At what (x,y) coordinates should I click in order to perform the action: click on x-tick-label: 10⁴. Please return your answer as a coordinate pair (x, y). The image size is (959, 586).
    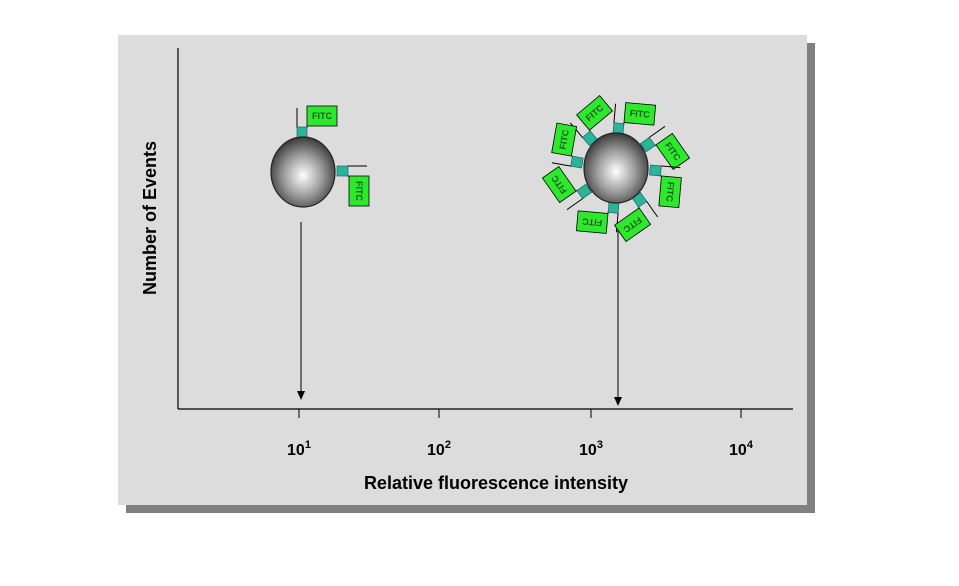
    Looking at the image, I should click on (741, 449).